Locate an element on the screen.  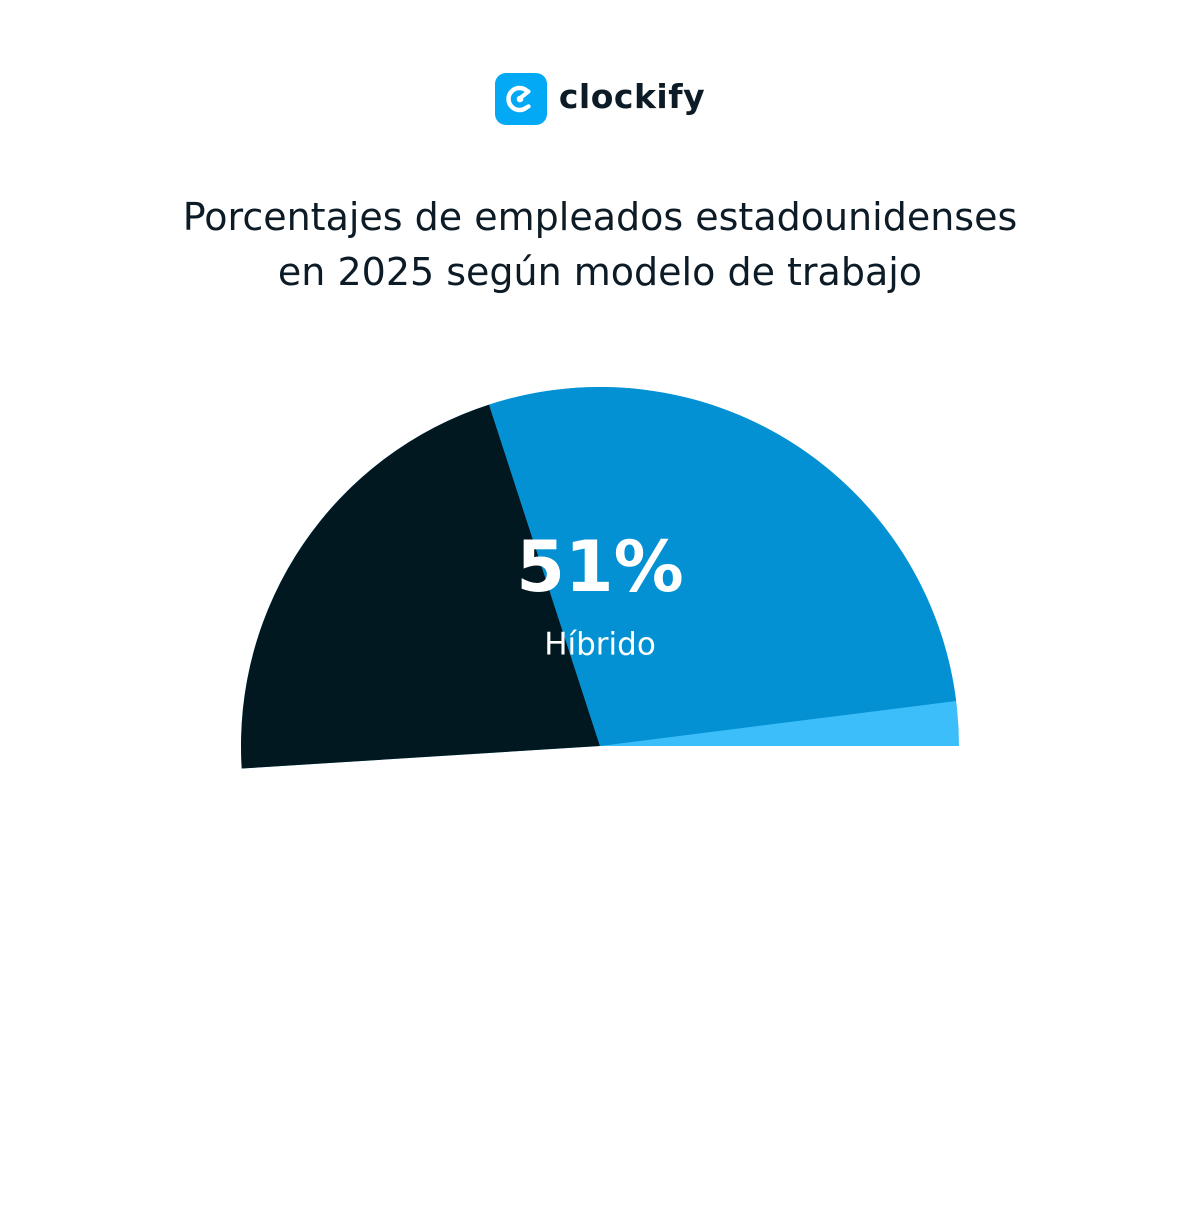
chart-title-line-2: en 2025 según modelo de trabajo is located at coordinates (600, 272).